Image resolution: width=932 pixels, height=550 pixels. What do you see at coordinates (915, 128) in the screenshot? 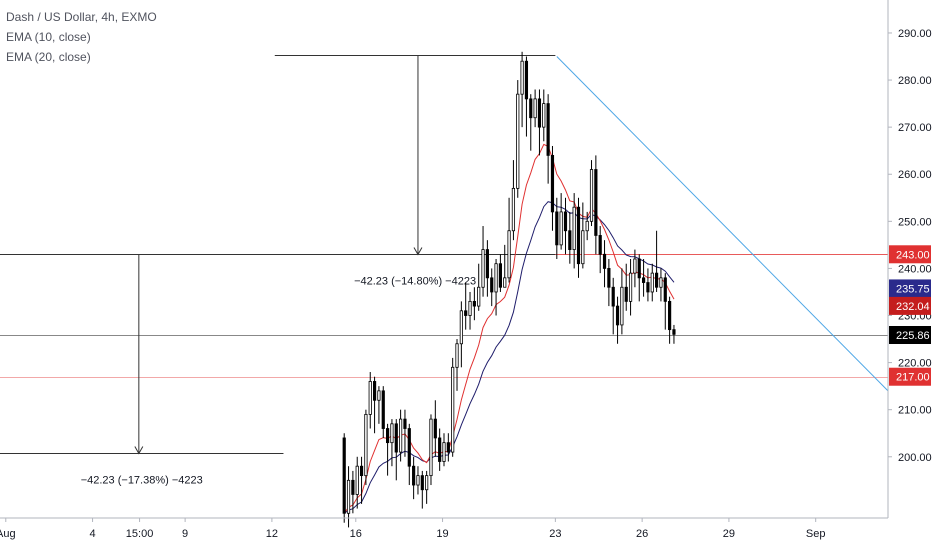
I see `price-tick-label: 270.00` at bounding box center [915, 128].